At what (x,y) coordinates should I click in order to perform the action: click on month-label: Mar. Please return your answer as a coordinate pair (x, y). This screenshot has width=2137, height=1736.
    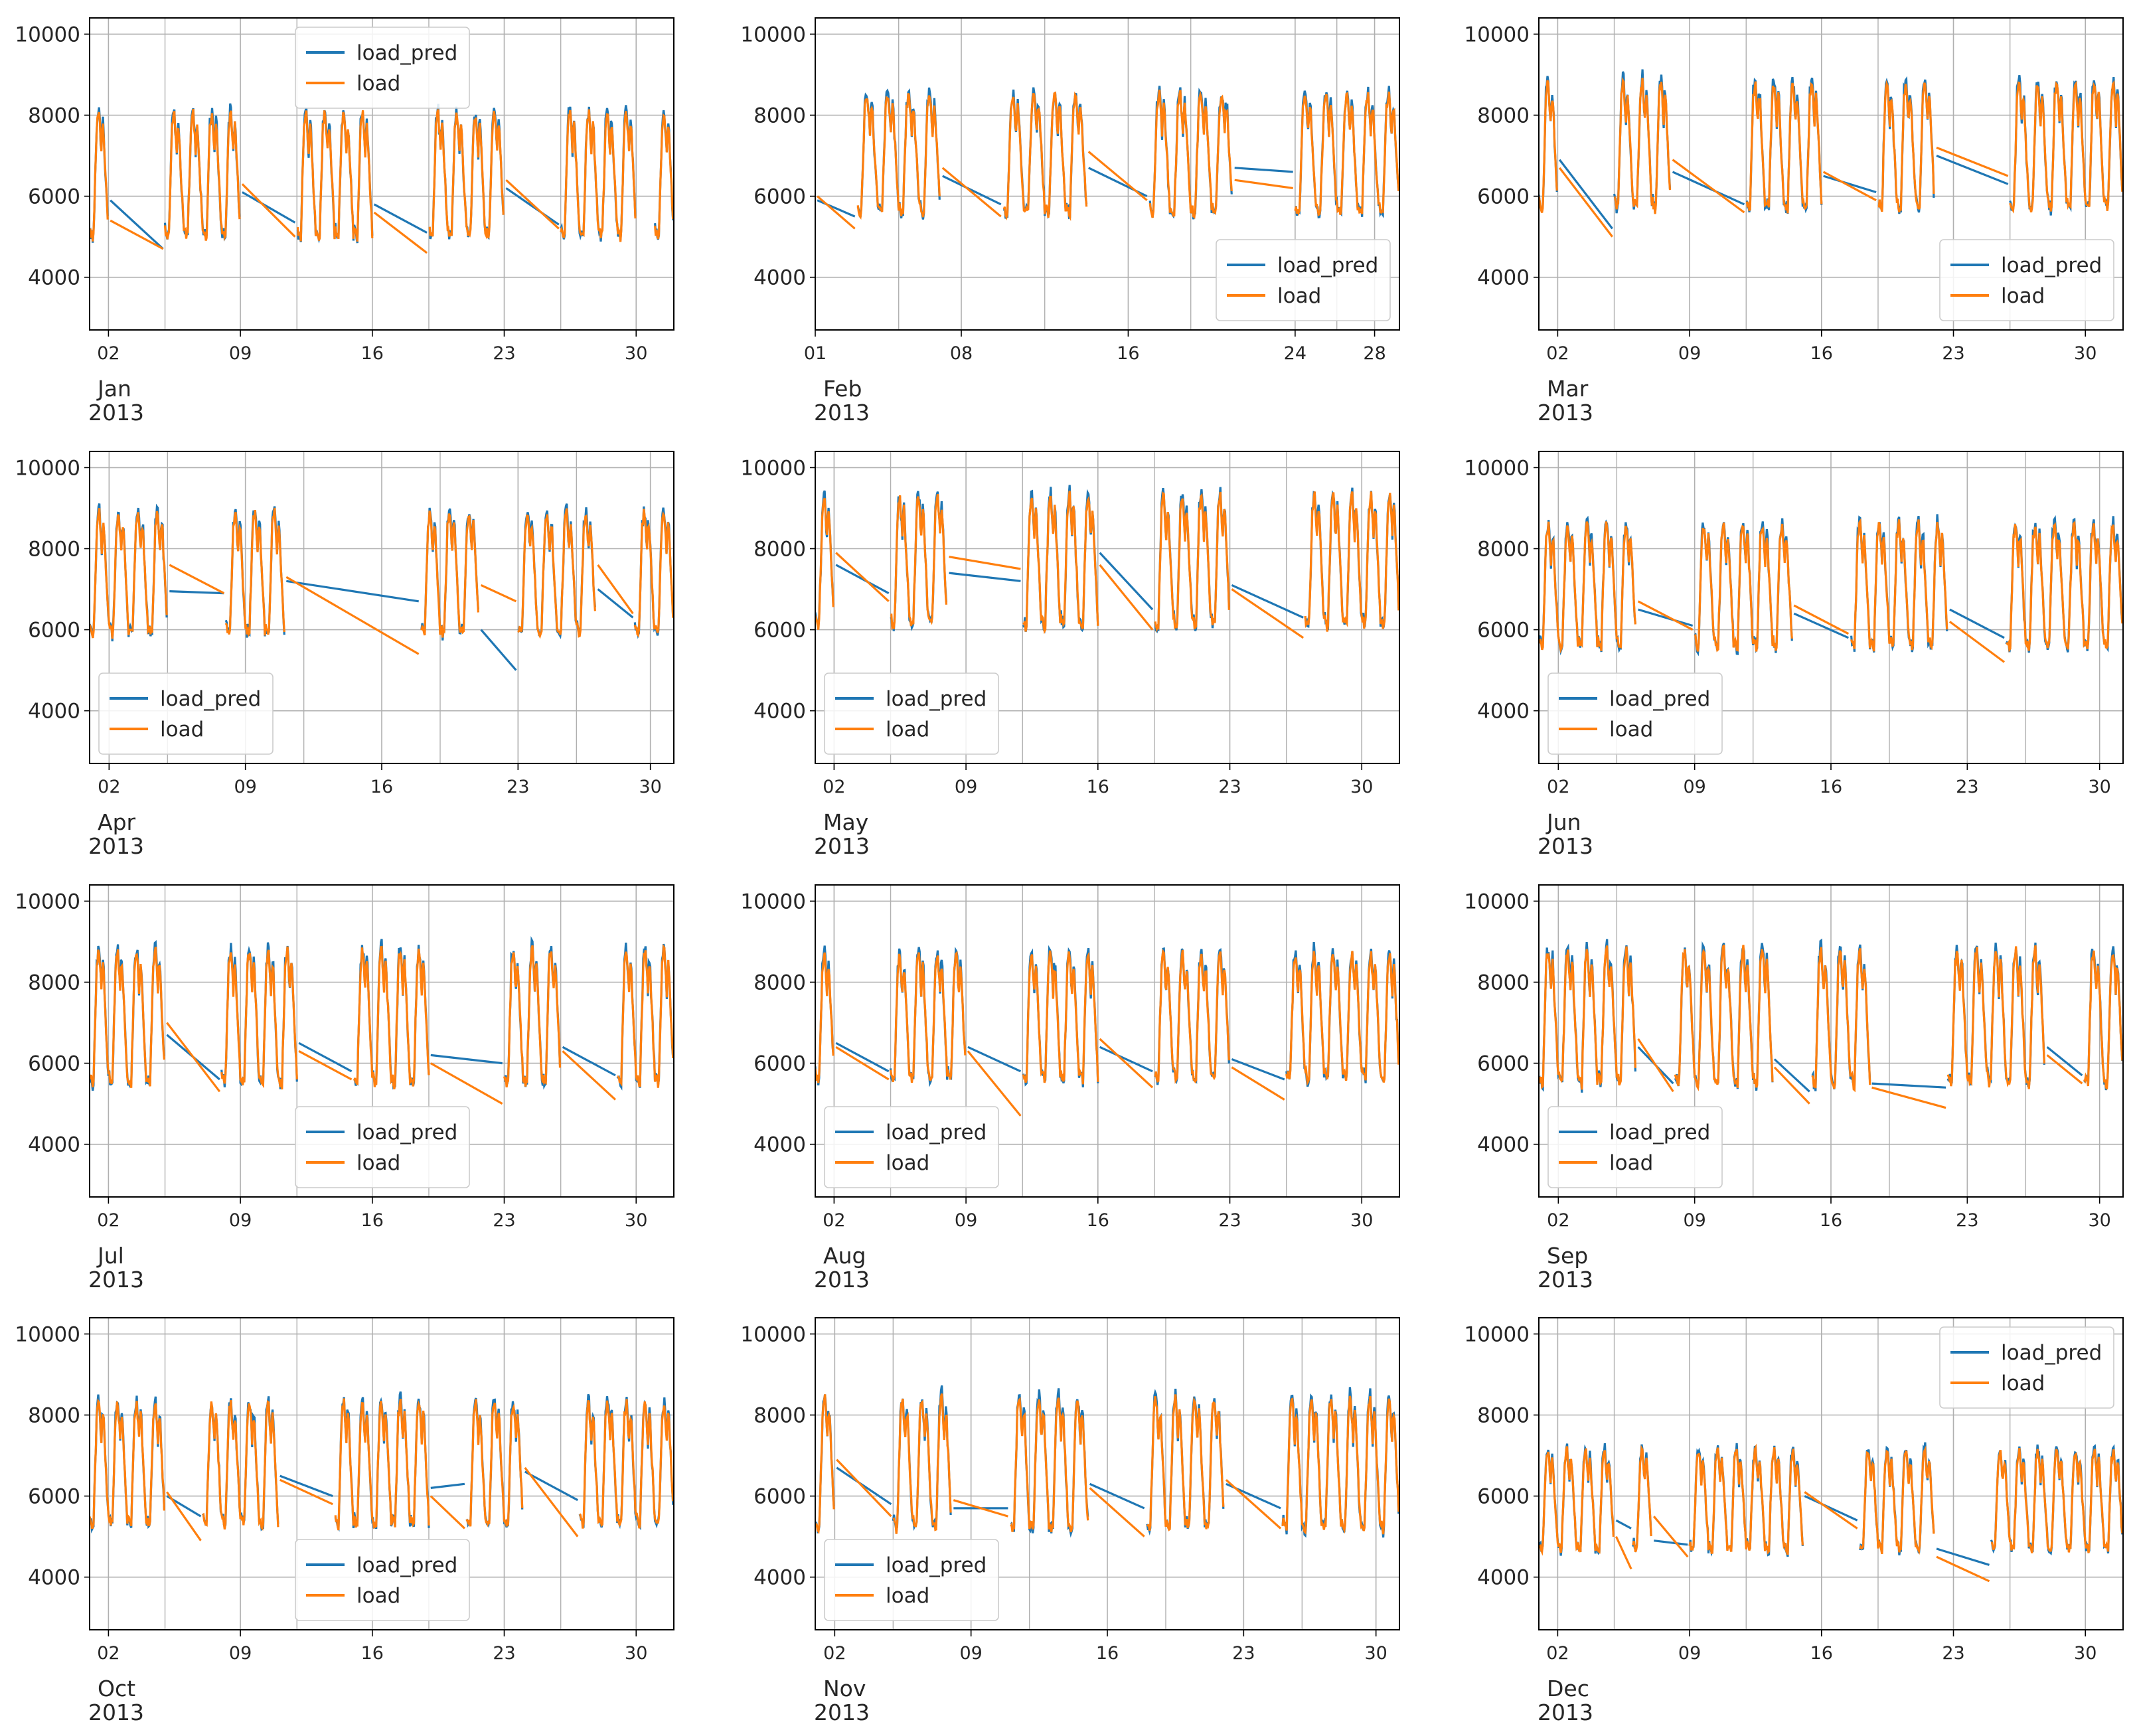
    Looking at the image, I should click on (1568, 389).